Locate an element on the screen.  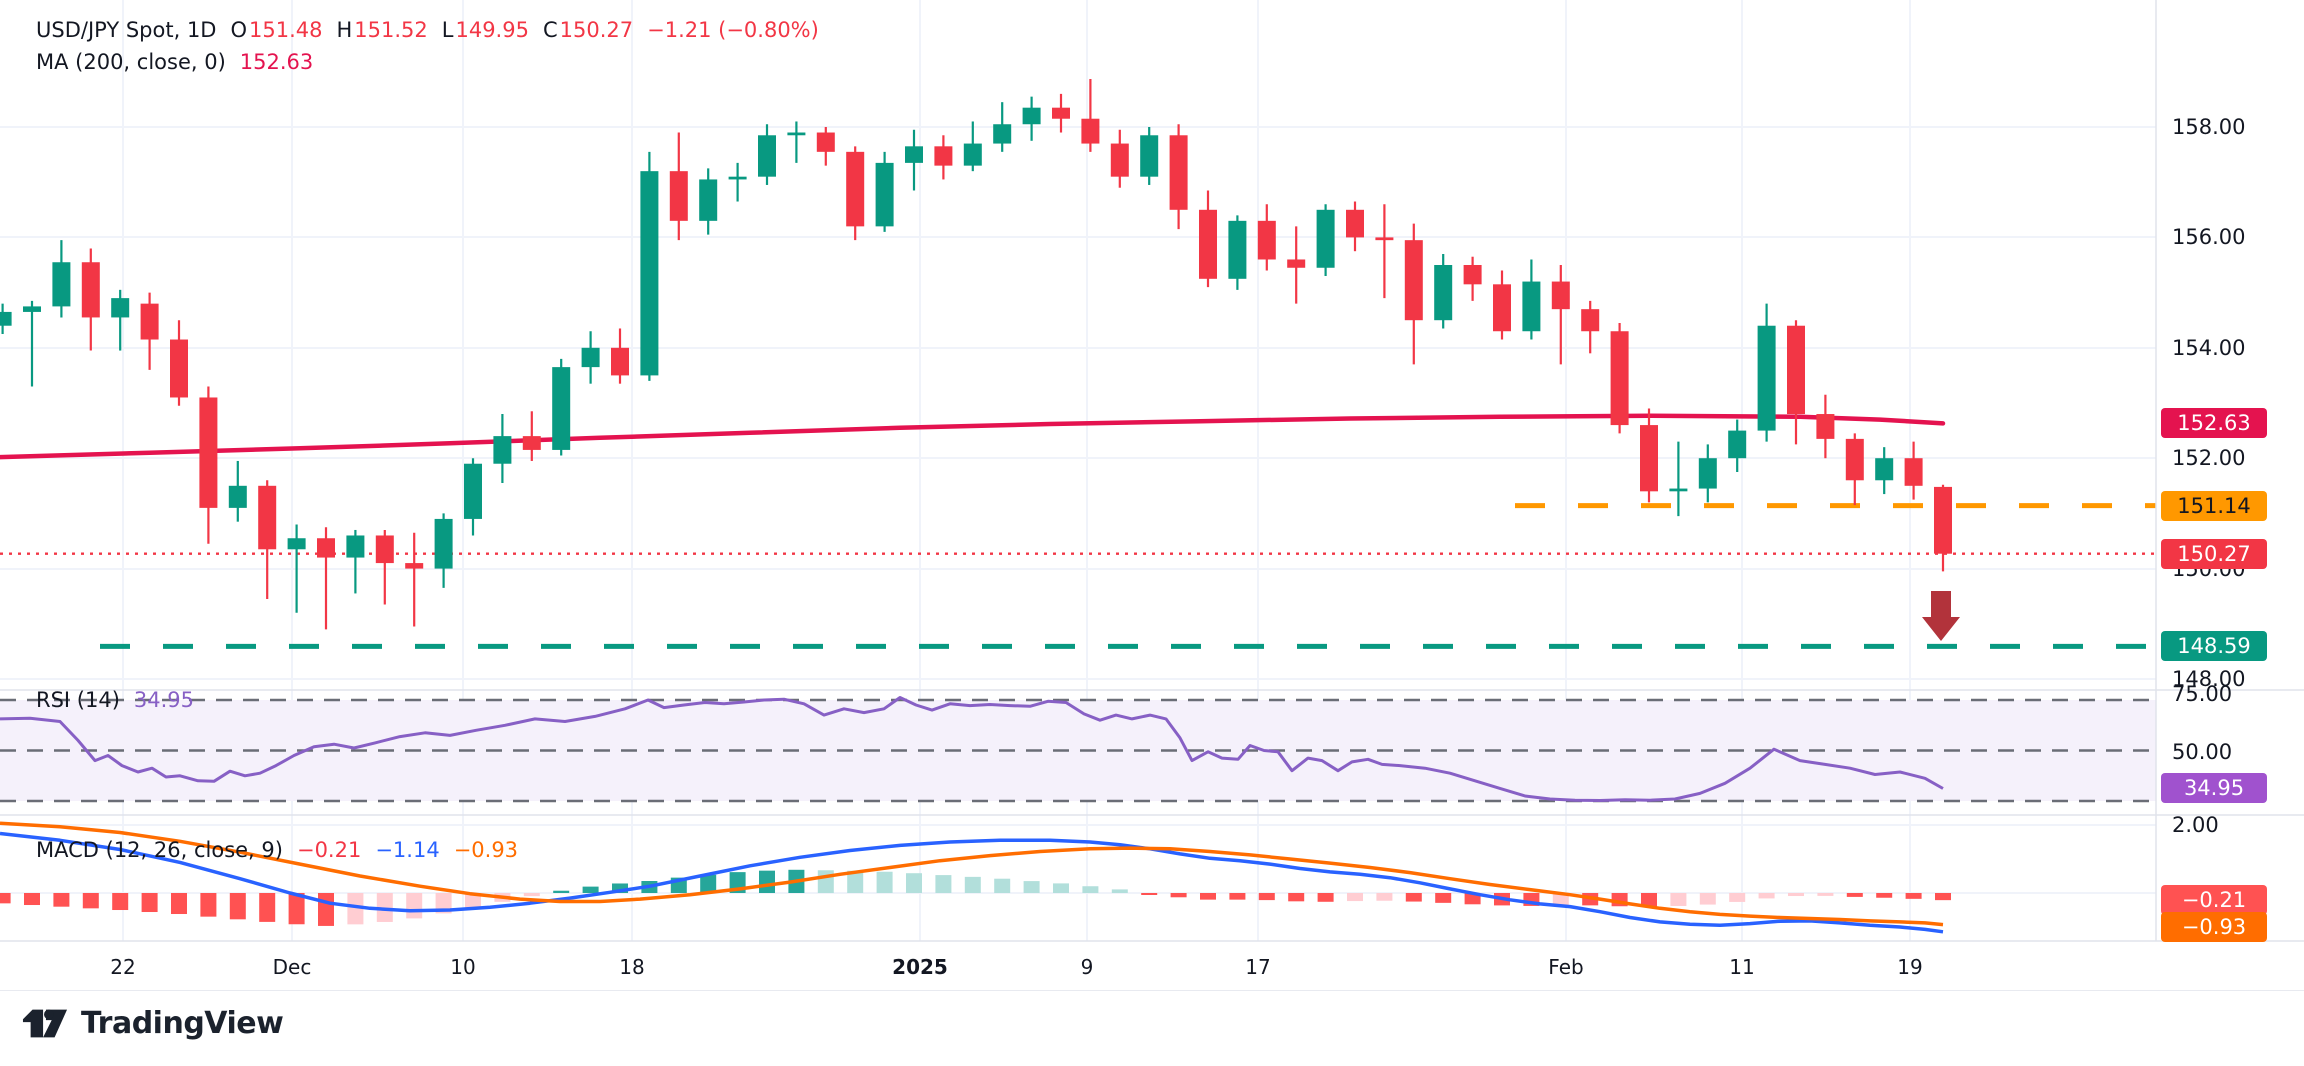
time-tick-label: 19 is located at coordinates (1910, 967).